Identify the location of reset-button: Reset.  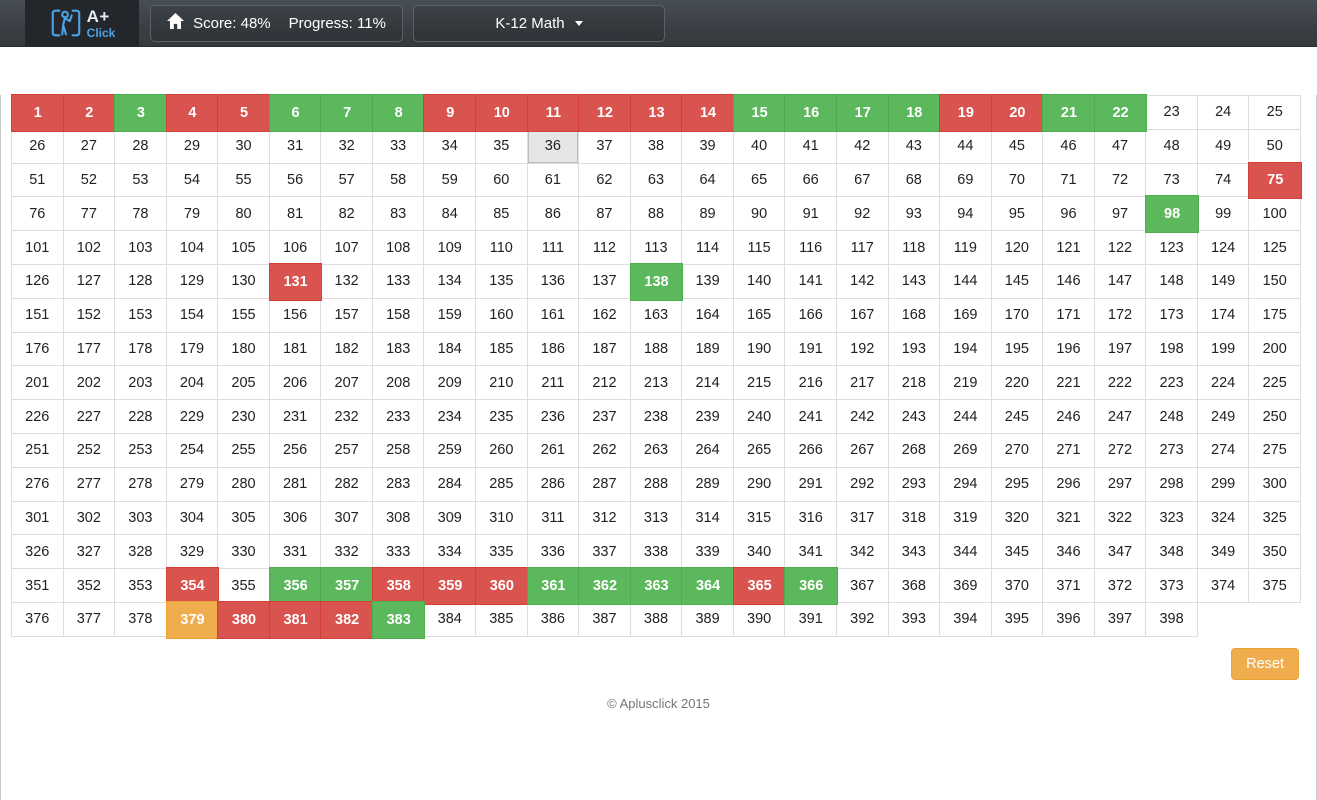
(1265, 663).